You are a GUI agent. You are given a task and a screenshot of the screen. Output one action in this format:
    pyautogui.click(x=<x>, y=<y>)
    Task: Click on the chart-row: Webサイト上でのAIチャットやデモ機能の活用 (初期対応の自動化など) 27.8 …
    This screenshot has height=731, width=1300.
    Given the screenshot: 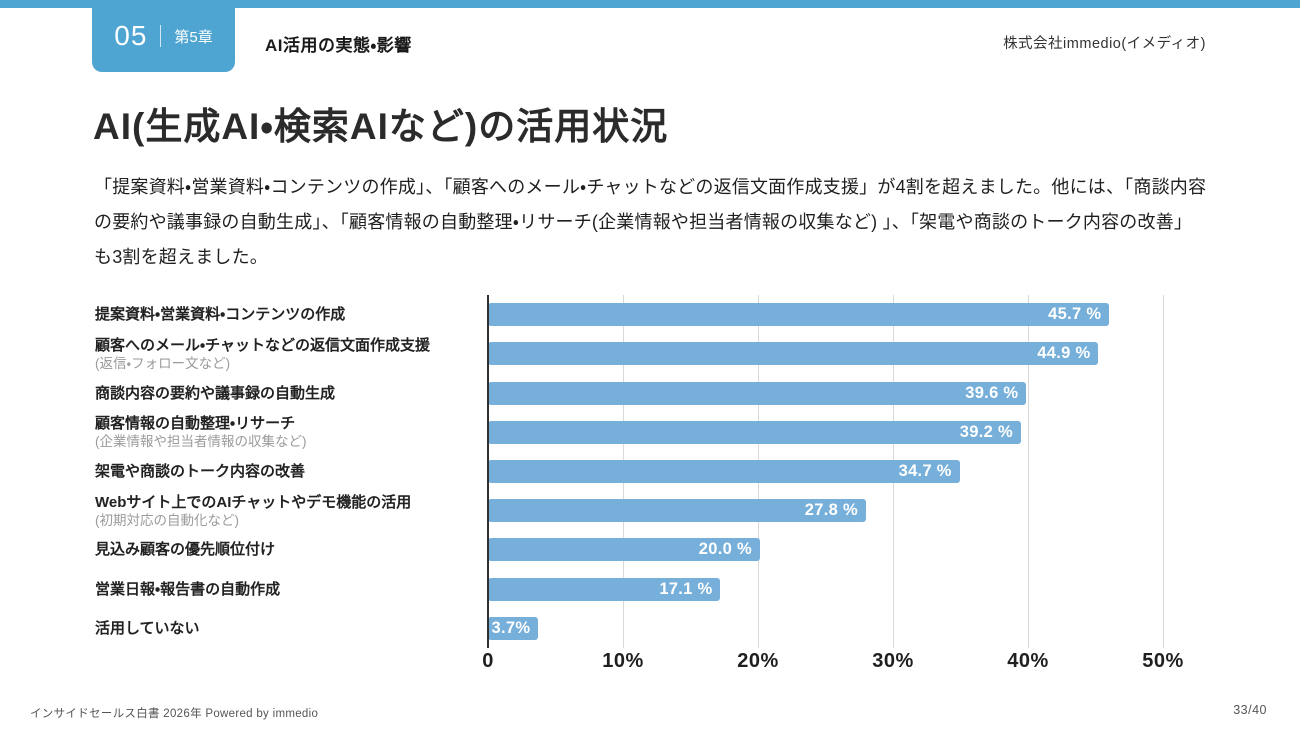 What is the action you would take?
    pyautogui.click(x=645, y=510)
    